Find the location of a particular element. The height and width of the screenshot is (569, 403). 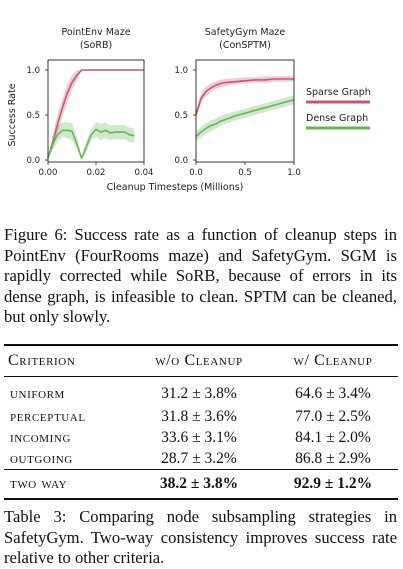

header-without-cleanup: w/o Cleanup is located at coordinates (199, 360).